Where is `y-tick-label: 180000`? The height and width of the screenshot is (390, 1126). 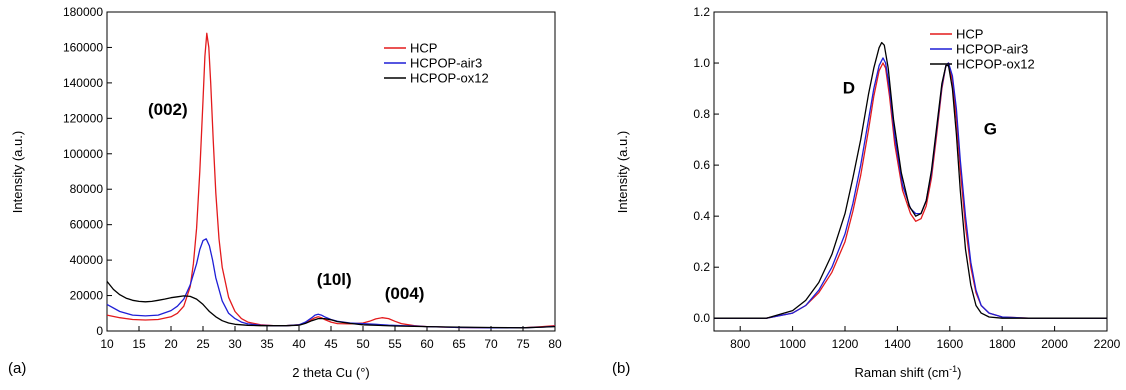
y-tick-label: 180000 is located at coordinates (83, 12).